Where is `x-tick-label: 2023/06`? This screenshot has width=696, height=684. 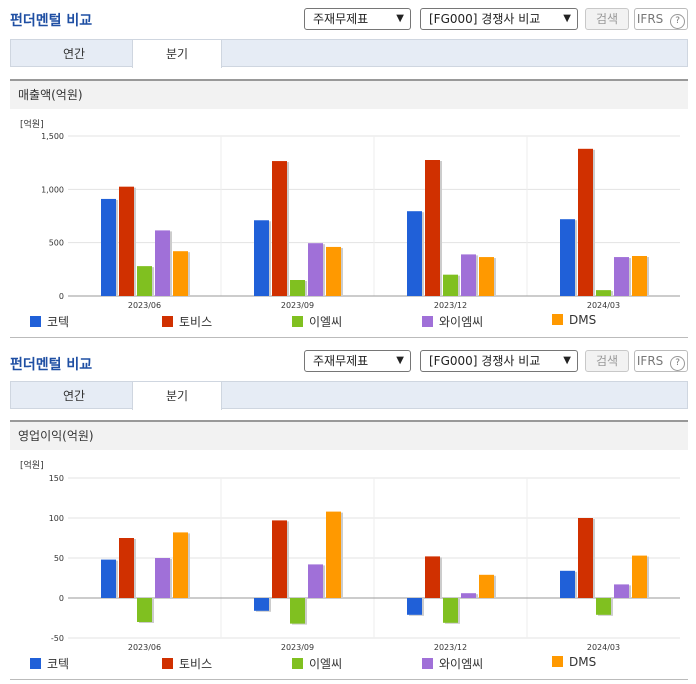
x-tick-label: 2023/06 is located at coordinates (144, 305).